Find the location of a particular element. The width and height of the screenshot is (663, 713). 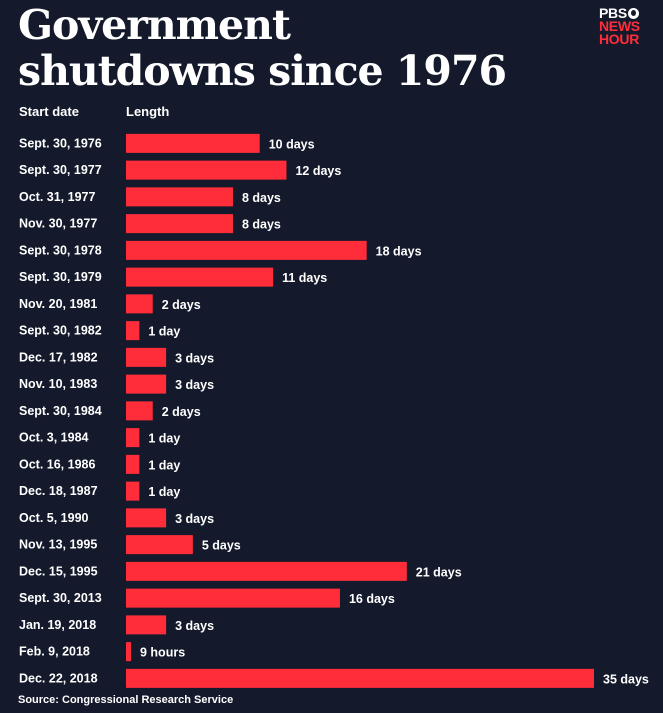

logo-line-2: NEWS is located at coordinates (619, 26).